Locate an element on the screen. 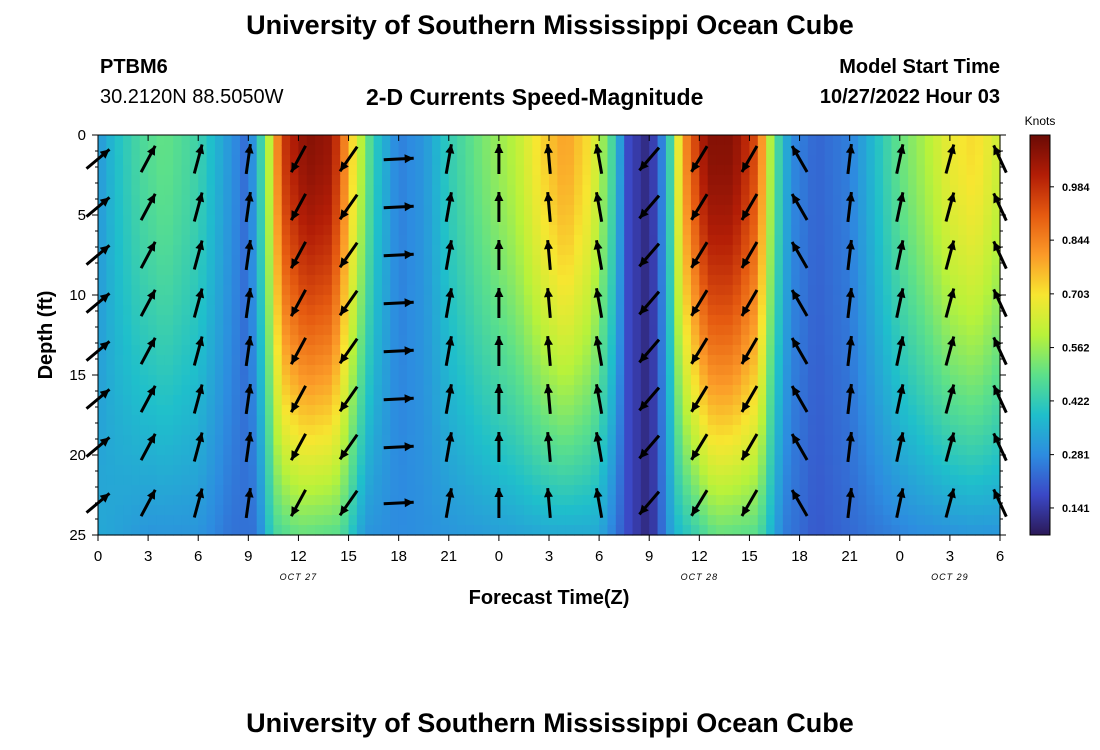 The width and height of the screenshot is (1100, 750). x-tick-label: 9 is located at coordinates (649, 556).